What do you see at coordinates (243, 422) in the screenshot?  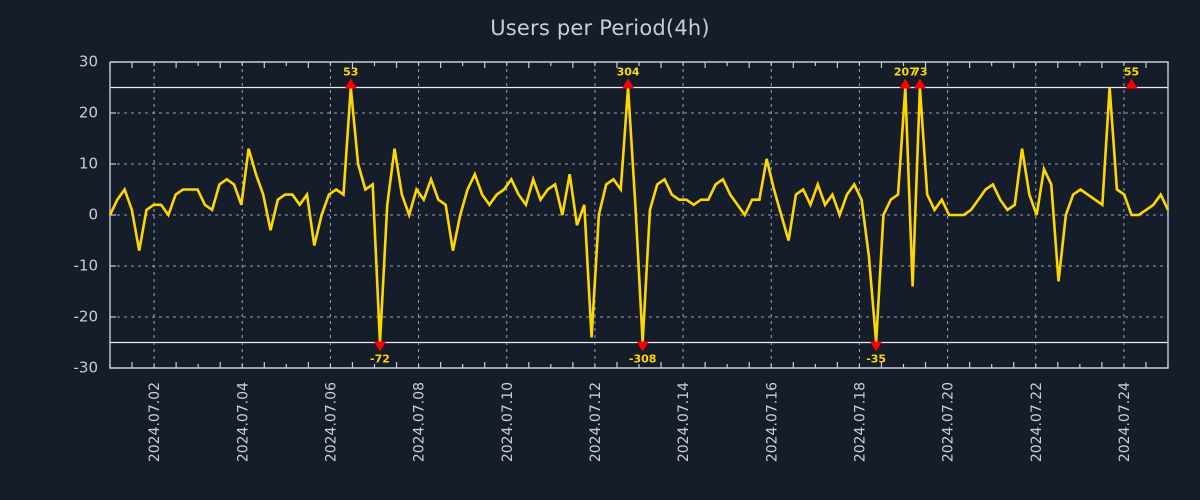 I see `x-tick-label: 2024.07.04` at bounding box center [243, 422].